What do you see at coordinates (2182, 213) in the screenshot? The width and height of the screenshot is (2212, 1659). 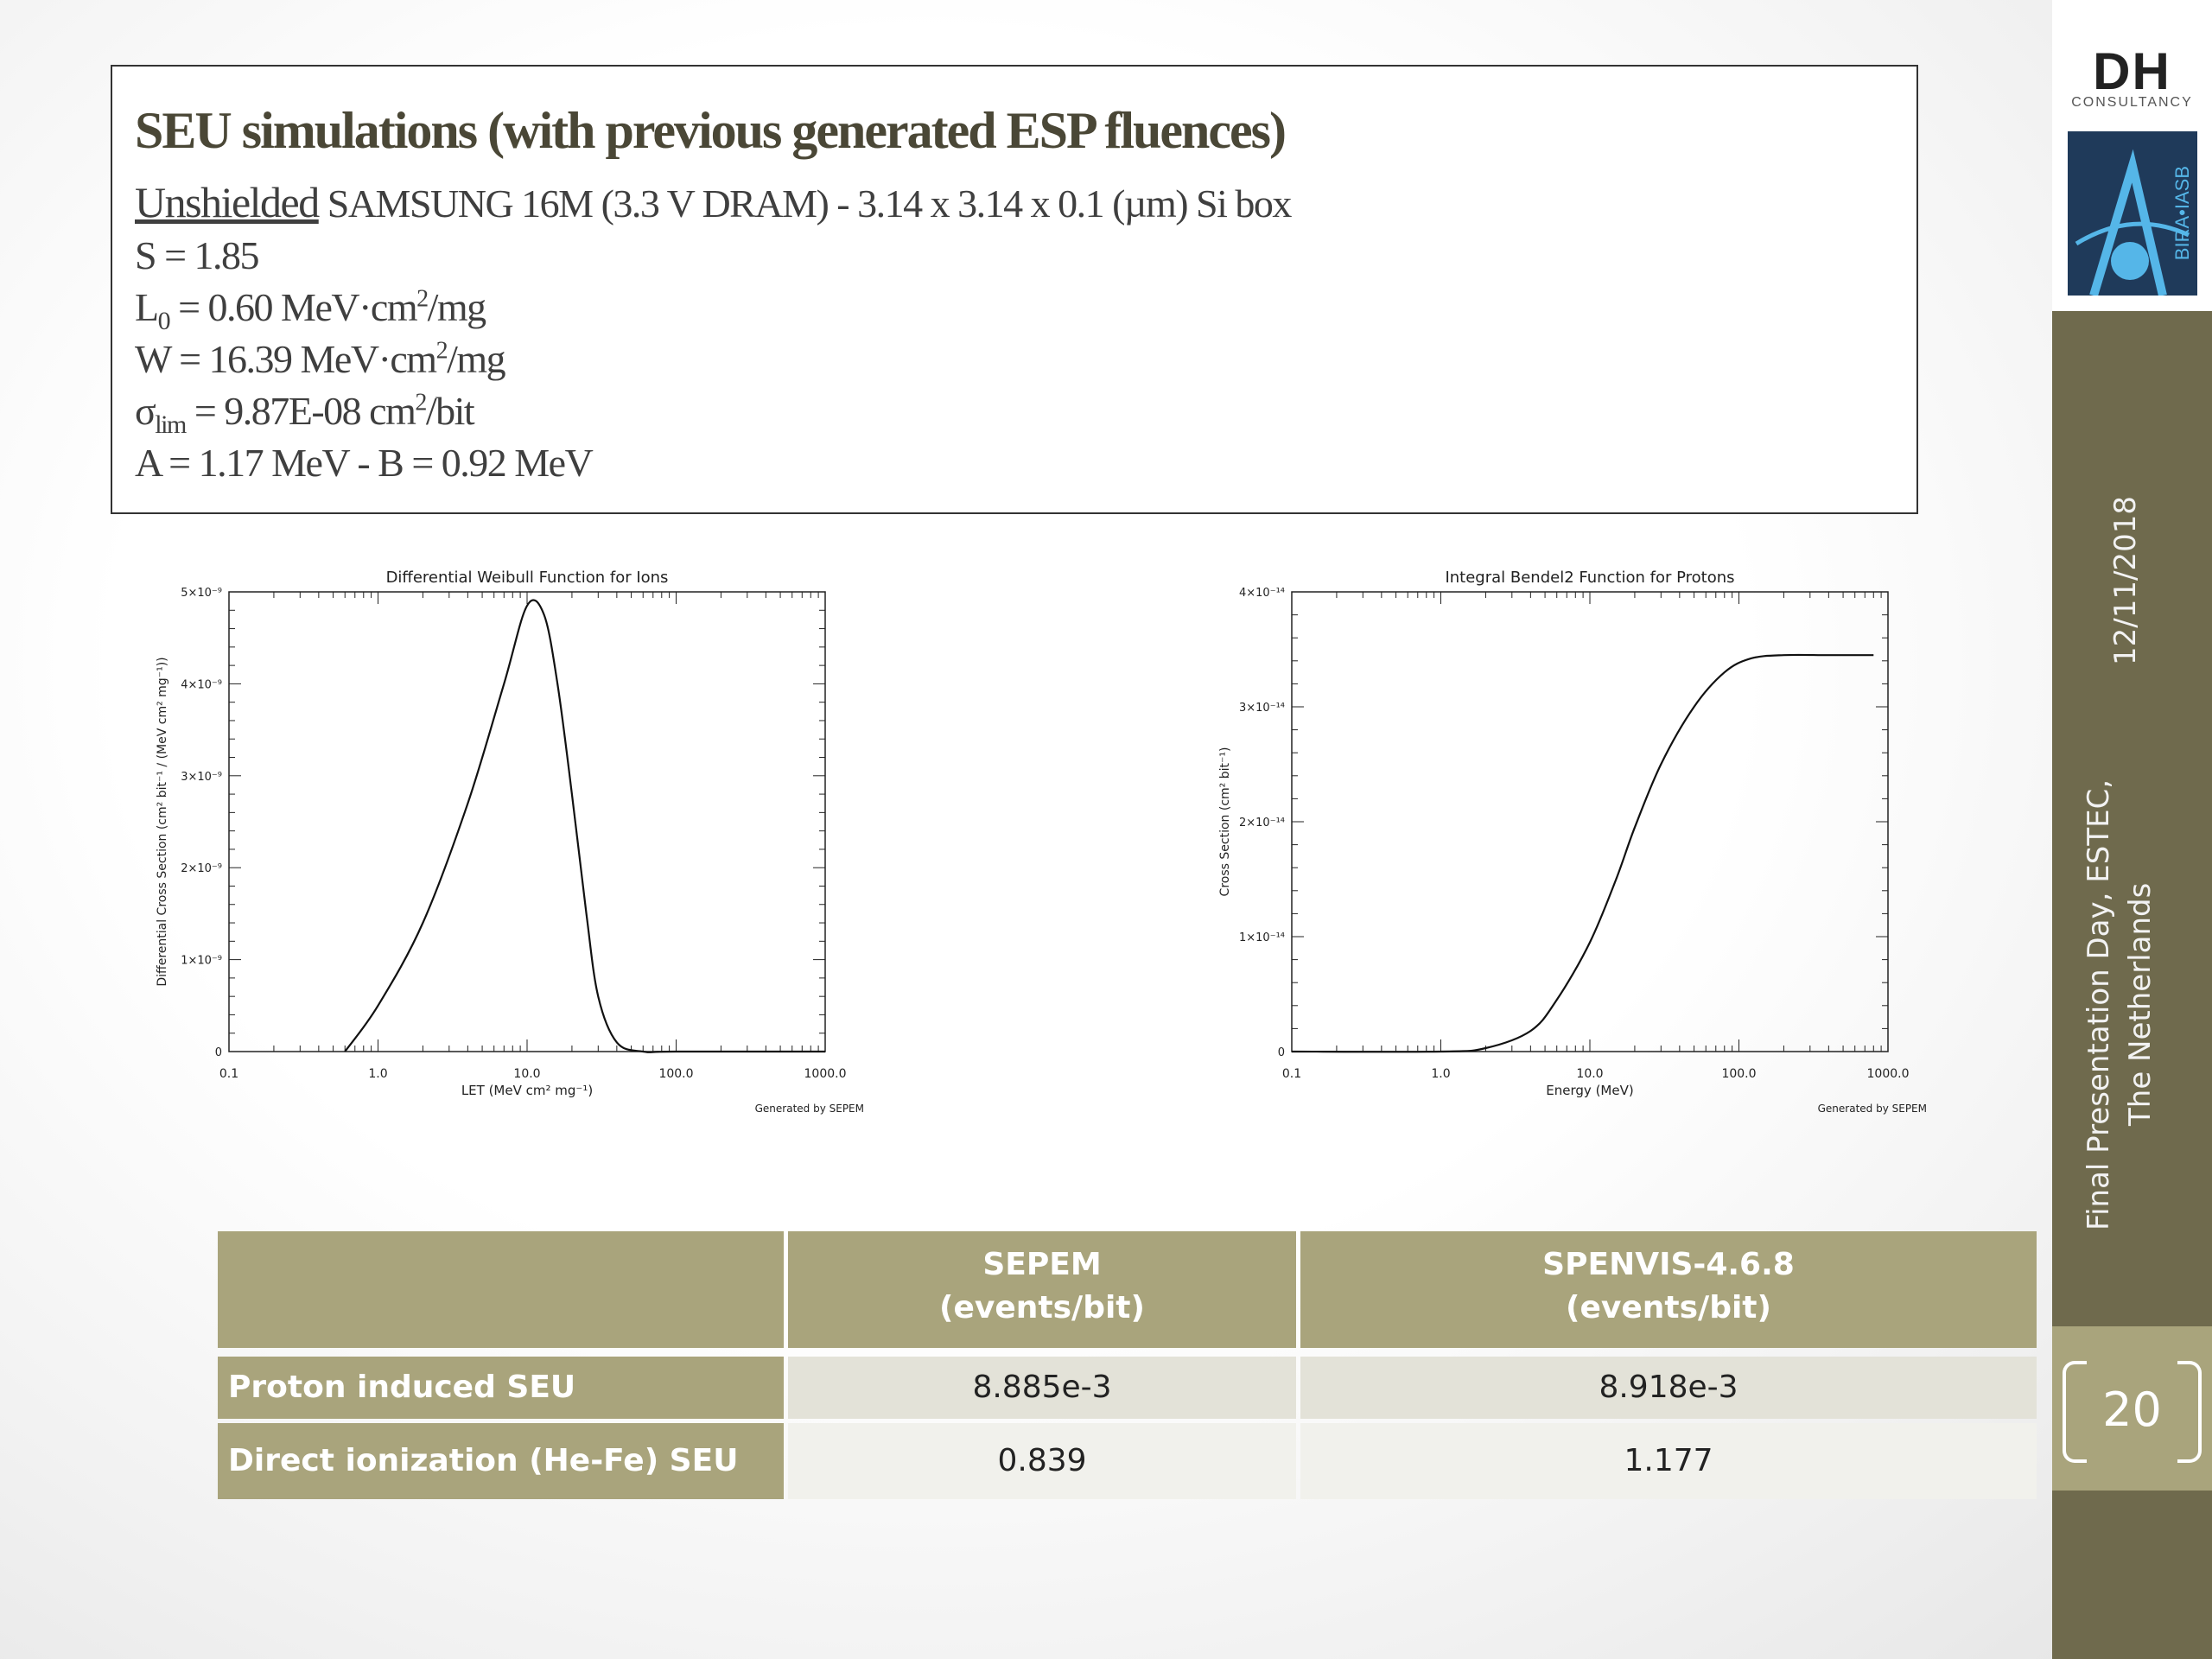 I see `bira-logo-text: BIRA•IASB` at bounding box center [2182, 213].